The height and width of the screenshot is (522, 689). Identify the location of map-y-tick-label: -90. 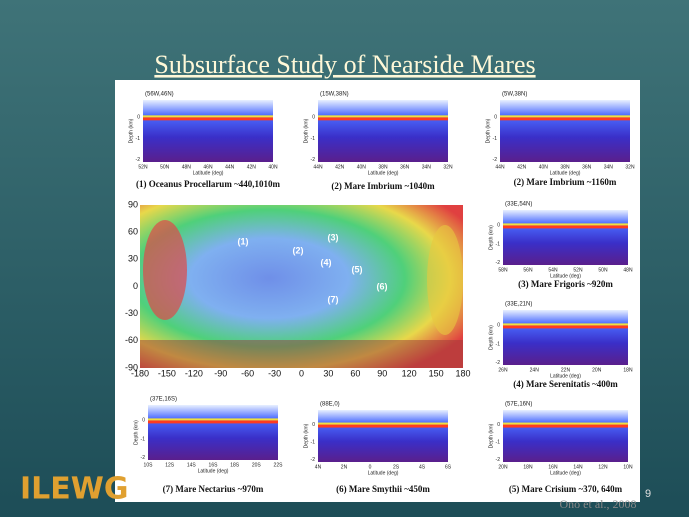
(131, 367).